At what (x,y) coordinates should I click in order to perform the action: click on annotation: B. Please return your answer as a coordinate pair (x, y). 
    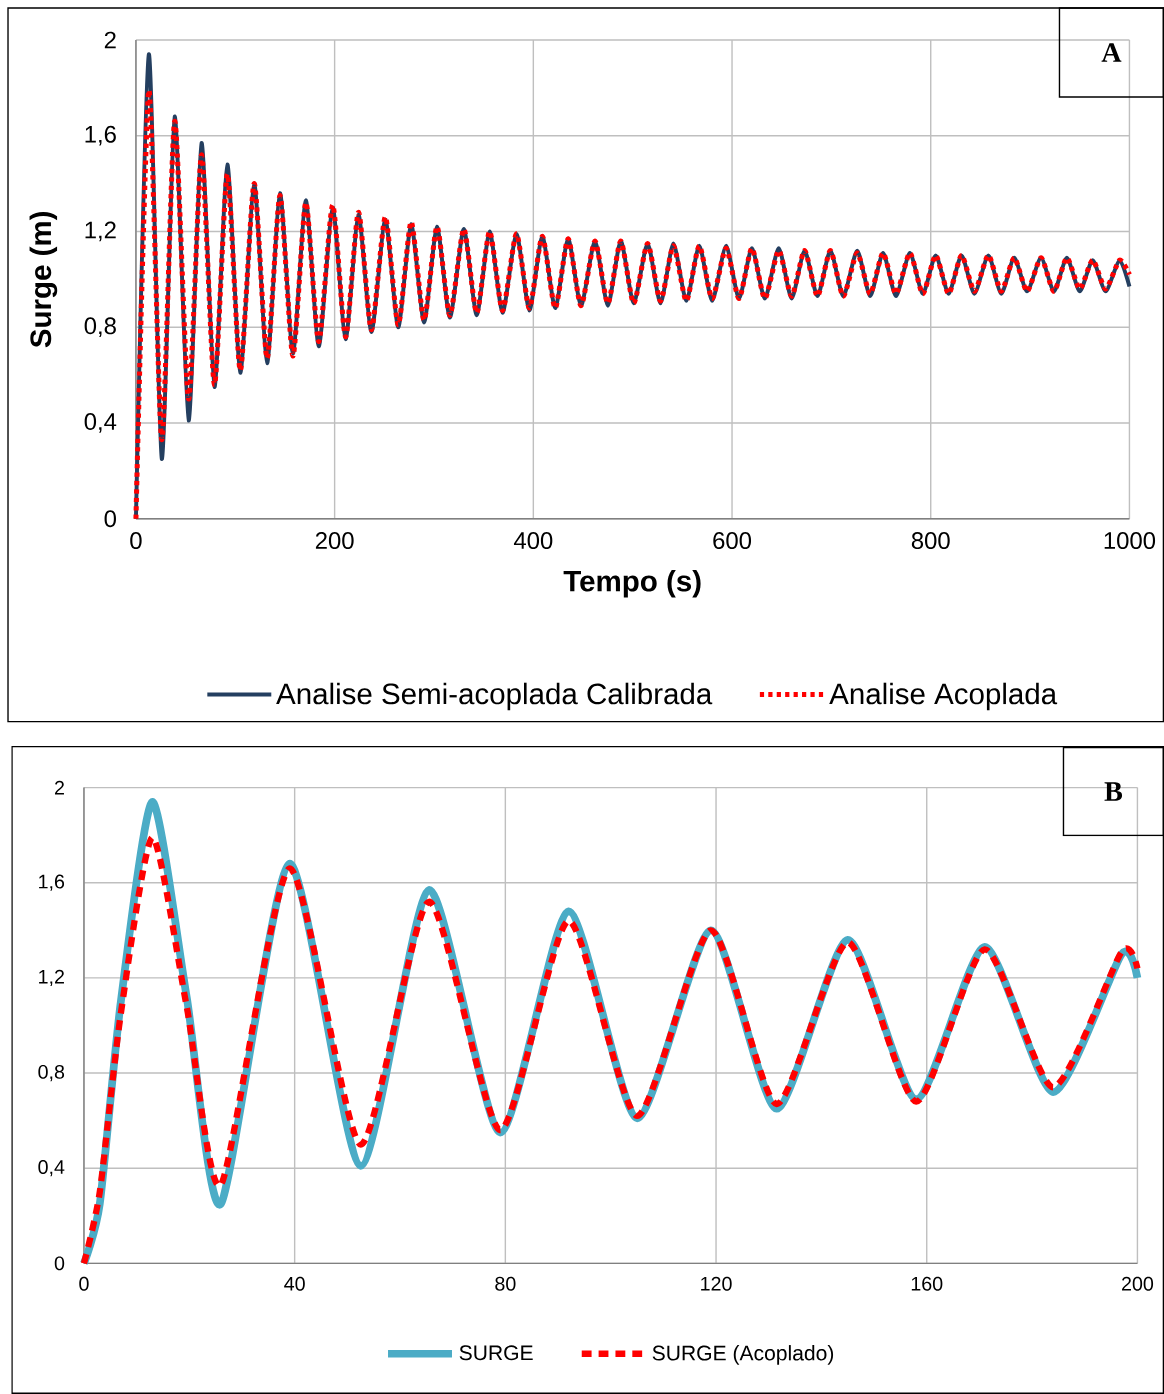
    Looking at the image, I should click on (1113, 791).